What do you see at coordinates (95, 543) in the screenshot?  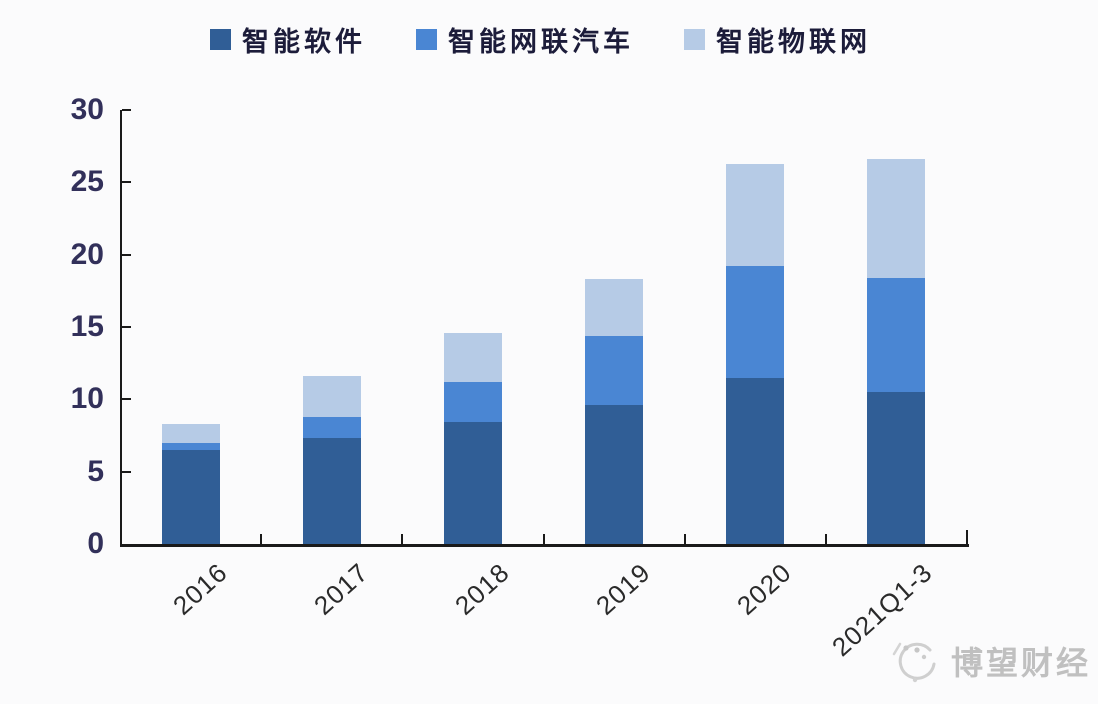 I see `y-tick-label: 0` at bounding box center [95, 543].